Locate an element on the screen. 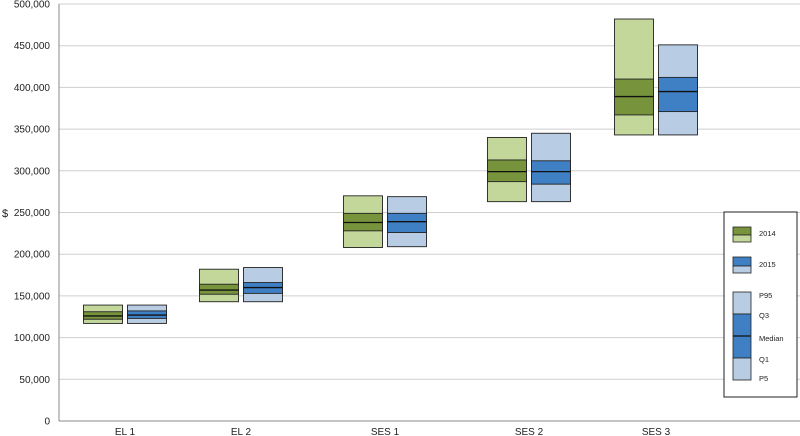 Image resolution: width=800 pixels, height=436 pixels. y-tick-label: 100,000 is located at coordinates (32, 338).